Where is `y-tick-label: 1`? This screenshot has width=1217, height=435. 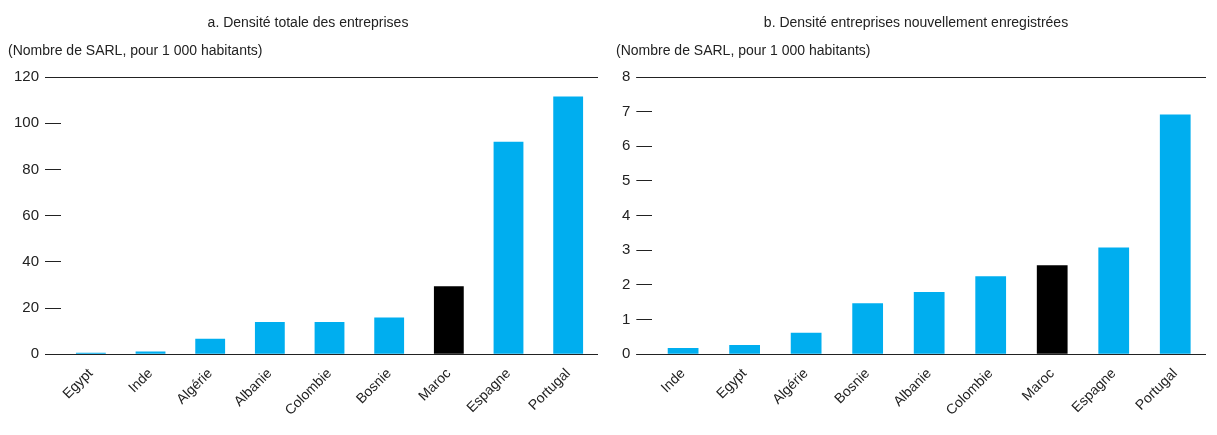
y-tick-label: 1 is located at coordinates (626, 318).